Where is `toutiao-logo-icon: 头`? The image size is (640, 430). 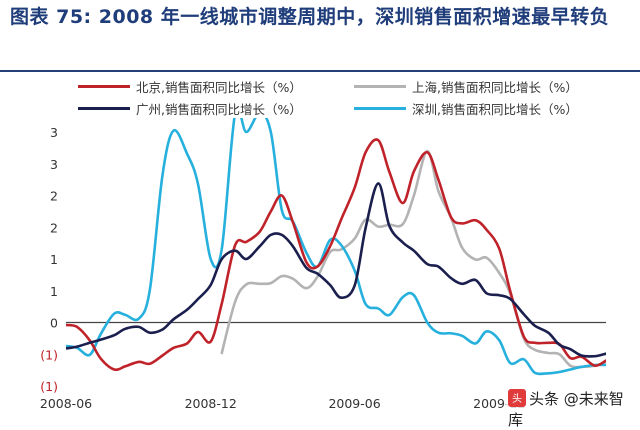 toutiao-logo-icon: 头 is located at coordinates (517, 398).